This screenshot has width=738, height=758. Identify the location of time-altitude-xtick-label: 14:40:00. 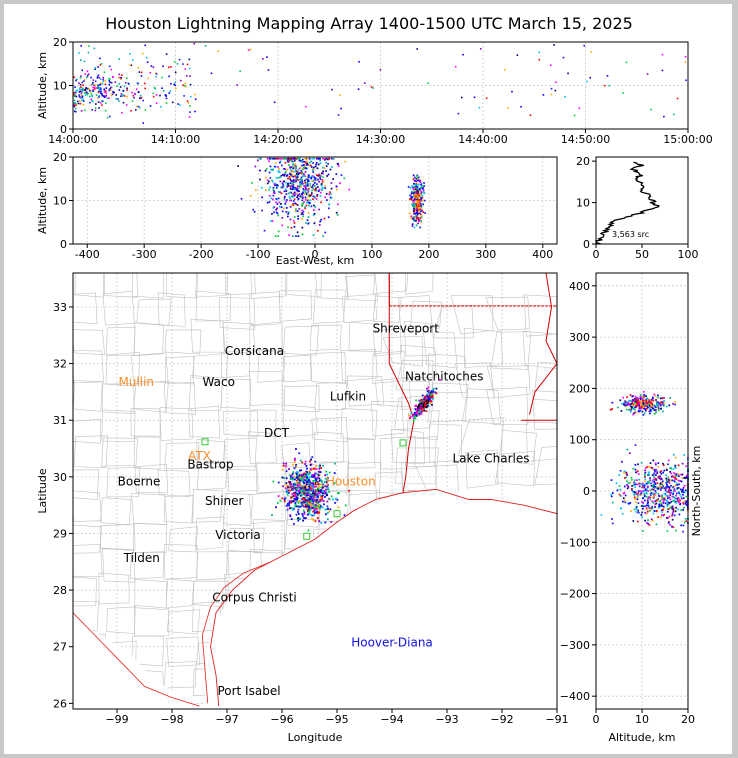
(482, 139).